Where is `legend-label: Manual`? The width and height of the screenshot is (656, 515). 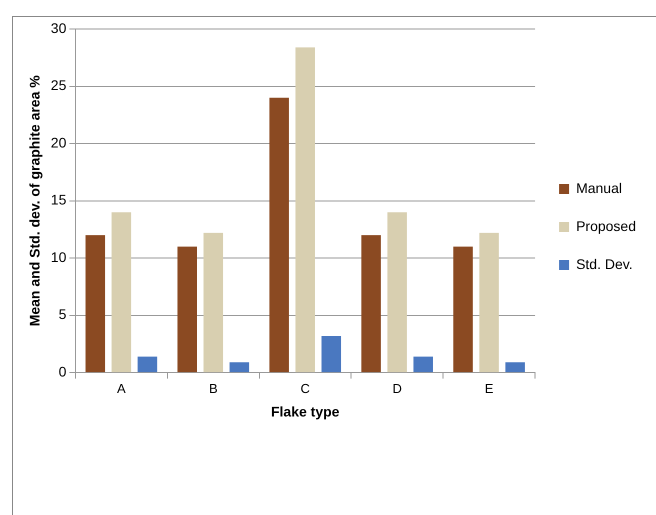
legend-label: Manual is located at coordinates (599, 188).